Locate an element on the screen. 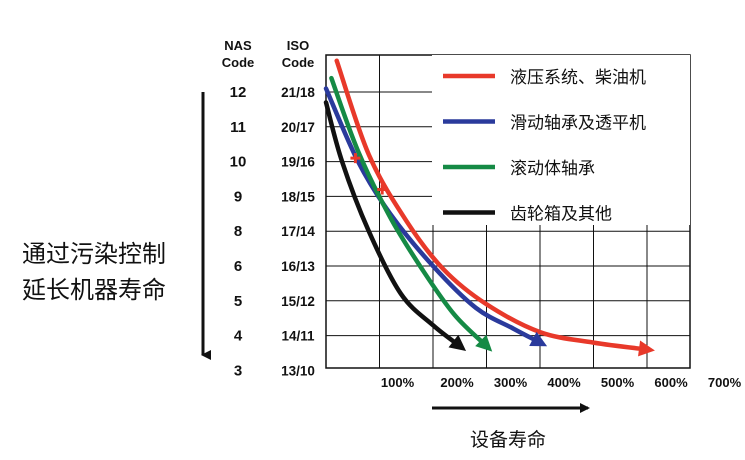 The height and width of the screenshot is (460, 745). iso-header-line2: Code is located at coordinates (298, 62).